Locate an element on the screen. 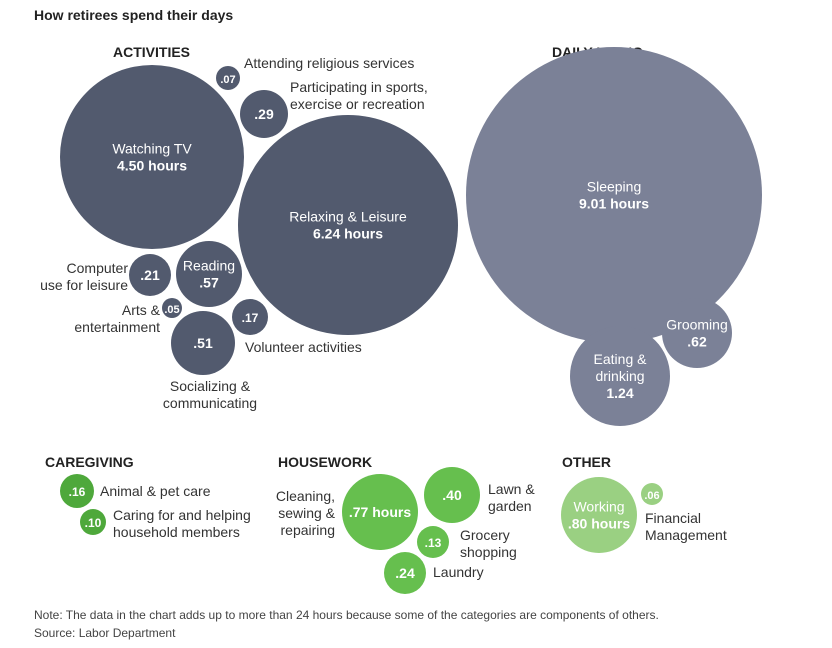  bubble-circle-laundry is located at coordinates (405, 573).